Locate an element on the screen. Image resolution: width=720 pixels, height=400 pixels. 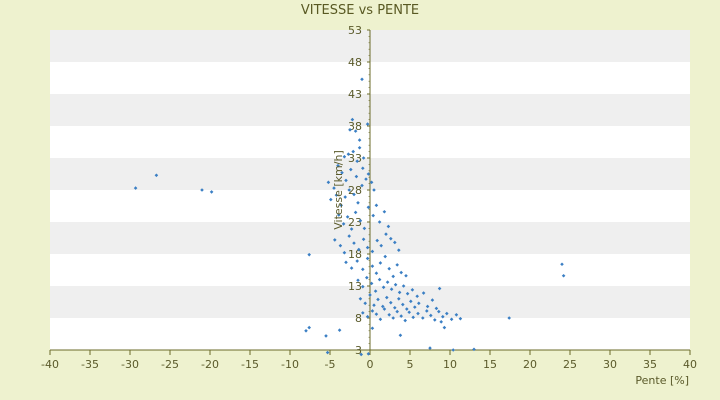
y-tick-label: 23 is located at coordinates (355, 222).